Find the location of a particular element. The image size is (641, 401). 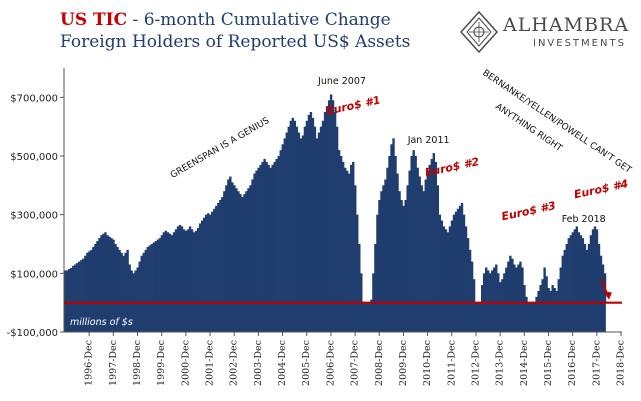

x-tick-label: 2014-Dec is located at coordinates (524, 363).